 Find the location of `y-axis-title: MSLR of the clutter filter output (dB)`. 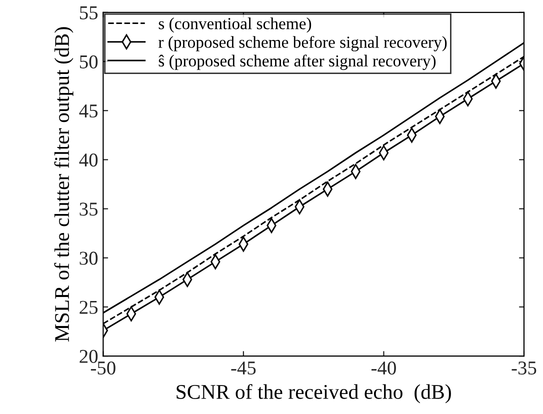

y-axis-title: MSLR of the clutter filter output (dB) is located at coordinates (64, 184).